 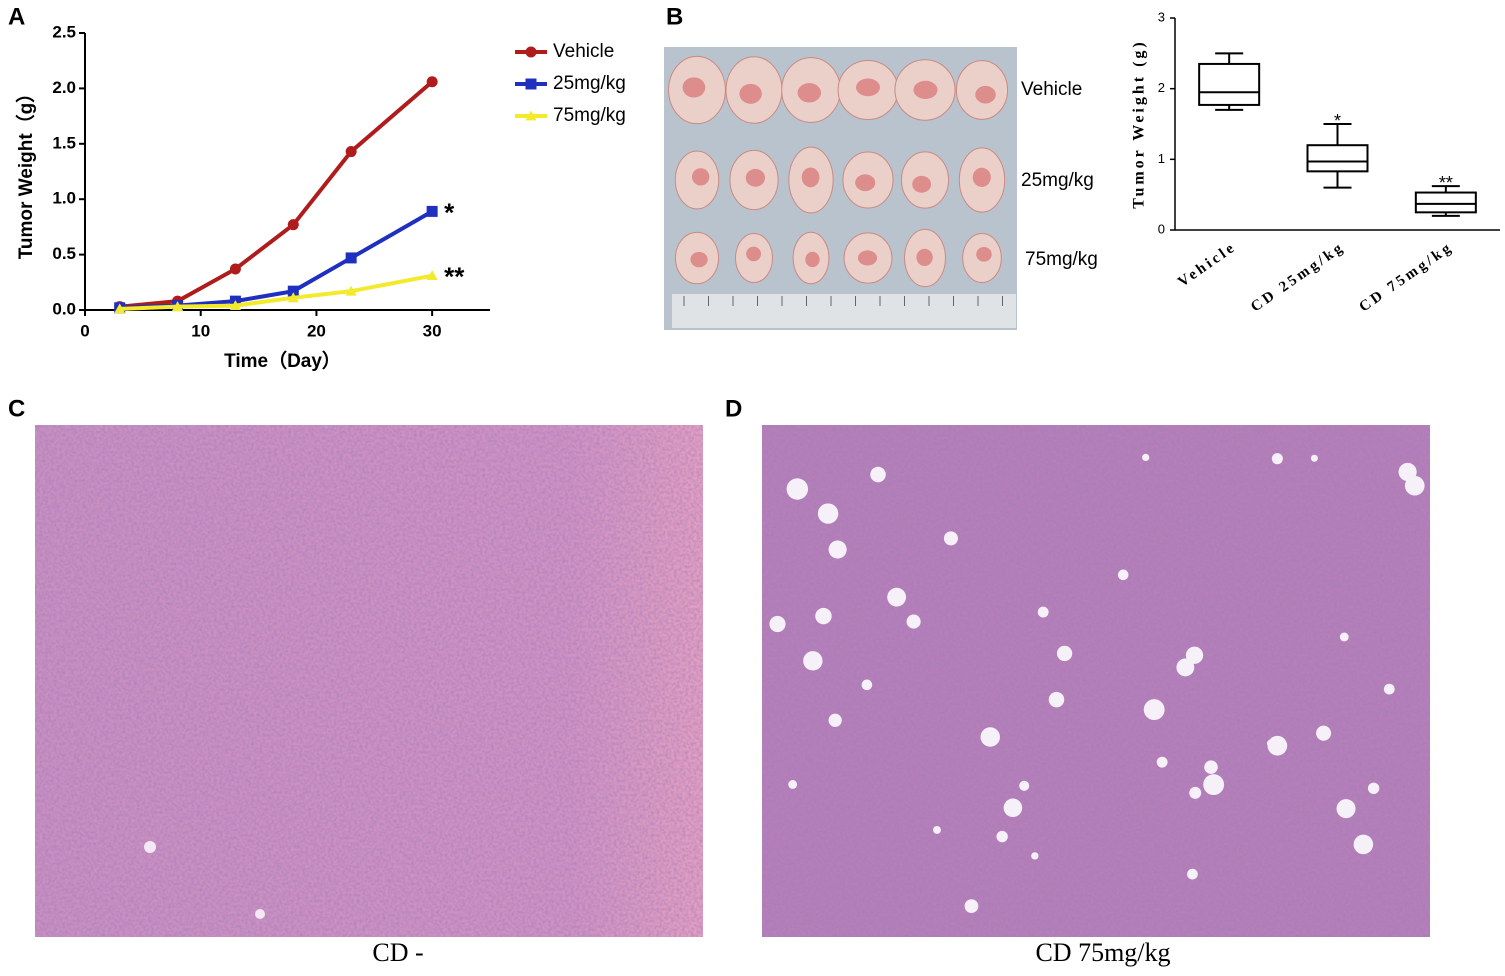 I want to click on photo-row-label: Vehicle, so click(x=1051, y=89).